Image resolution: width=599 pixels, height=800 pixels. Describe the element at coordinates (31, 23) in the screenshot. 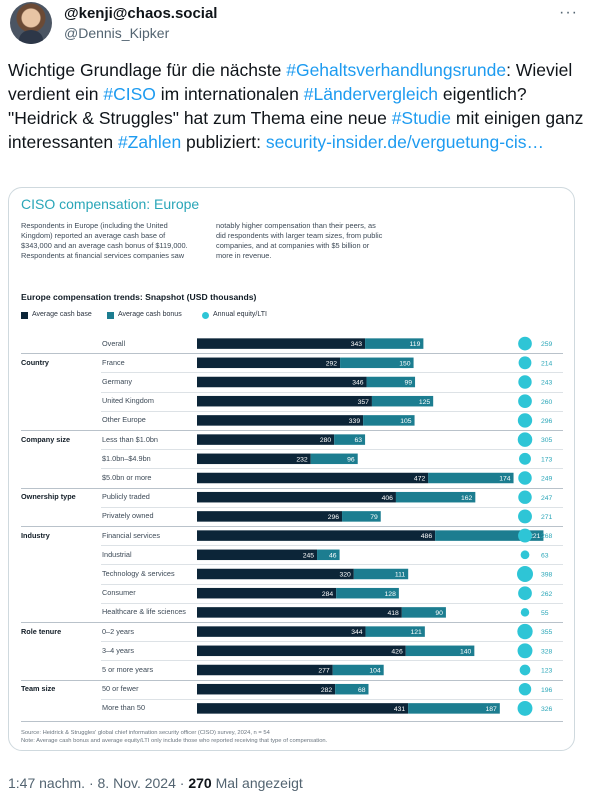

I see `avatar` at that location.